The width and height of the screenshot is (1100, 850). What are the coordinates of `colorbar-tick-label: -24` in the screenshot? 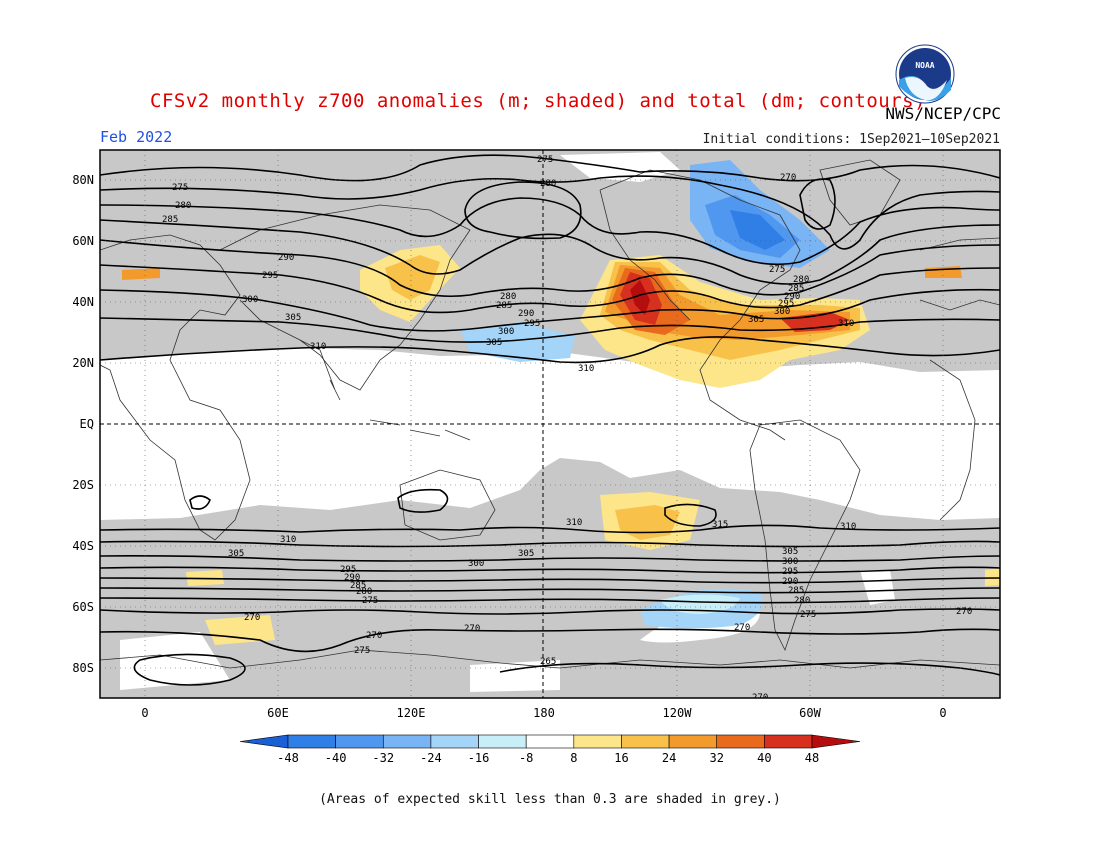 It's located at (431, 758).